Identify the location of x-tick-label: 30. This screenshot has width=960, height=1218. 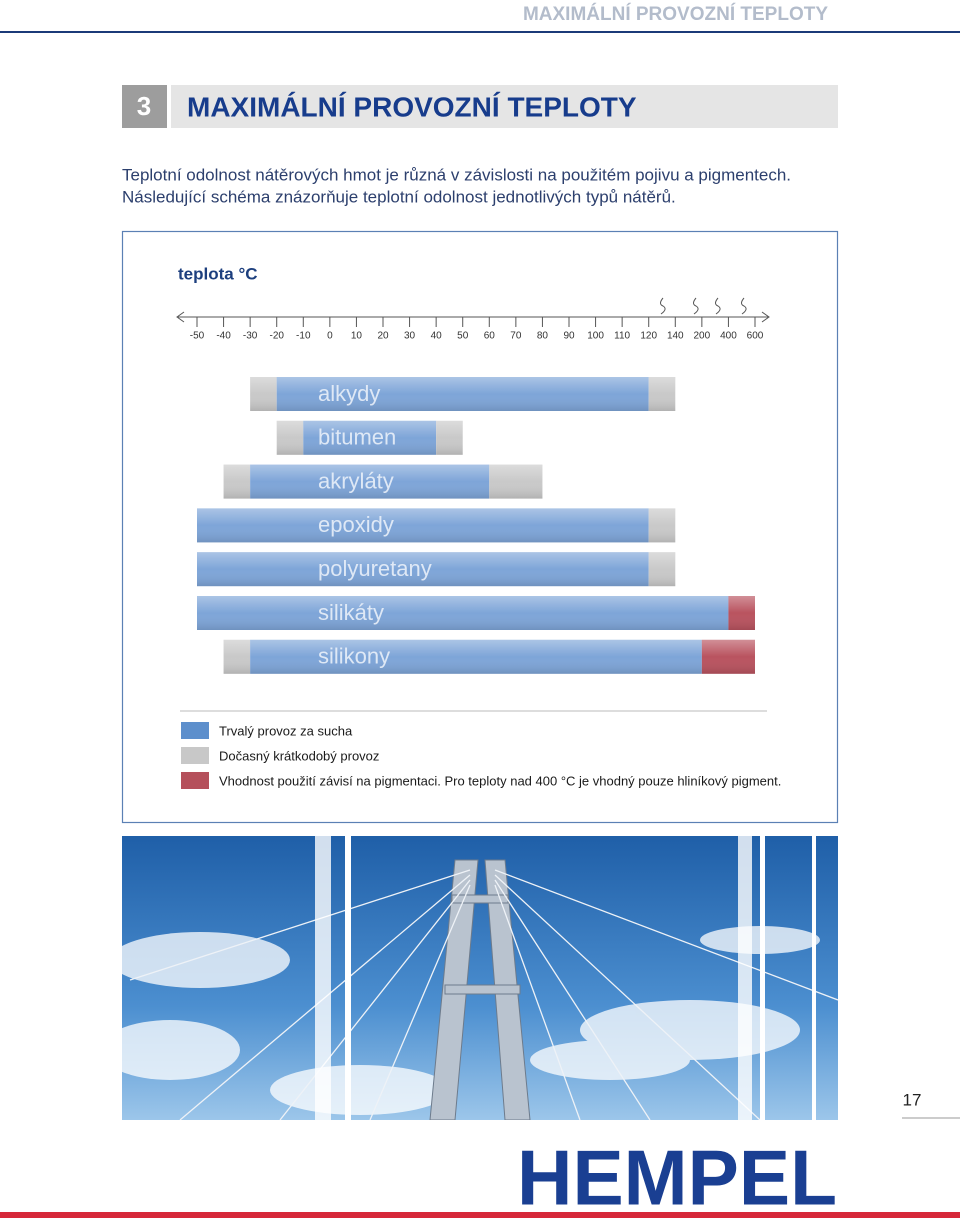
(410, 336).